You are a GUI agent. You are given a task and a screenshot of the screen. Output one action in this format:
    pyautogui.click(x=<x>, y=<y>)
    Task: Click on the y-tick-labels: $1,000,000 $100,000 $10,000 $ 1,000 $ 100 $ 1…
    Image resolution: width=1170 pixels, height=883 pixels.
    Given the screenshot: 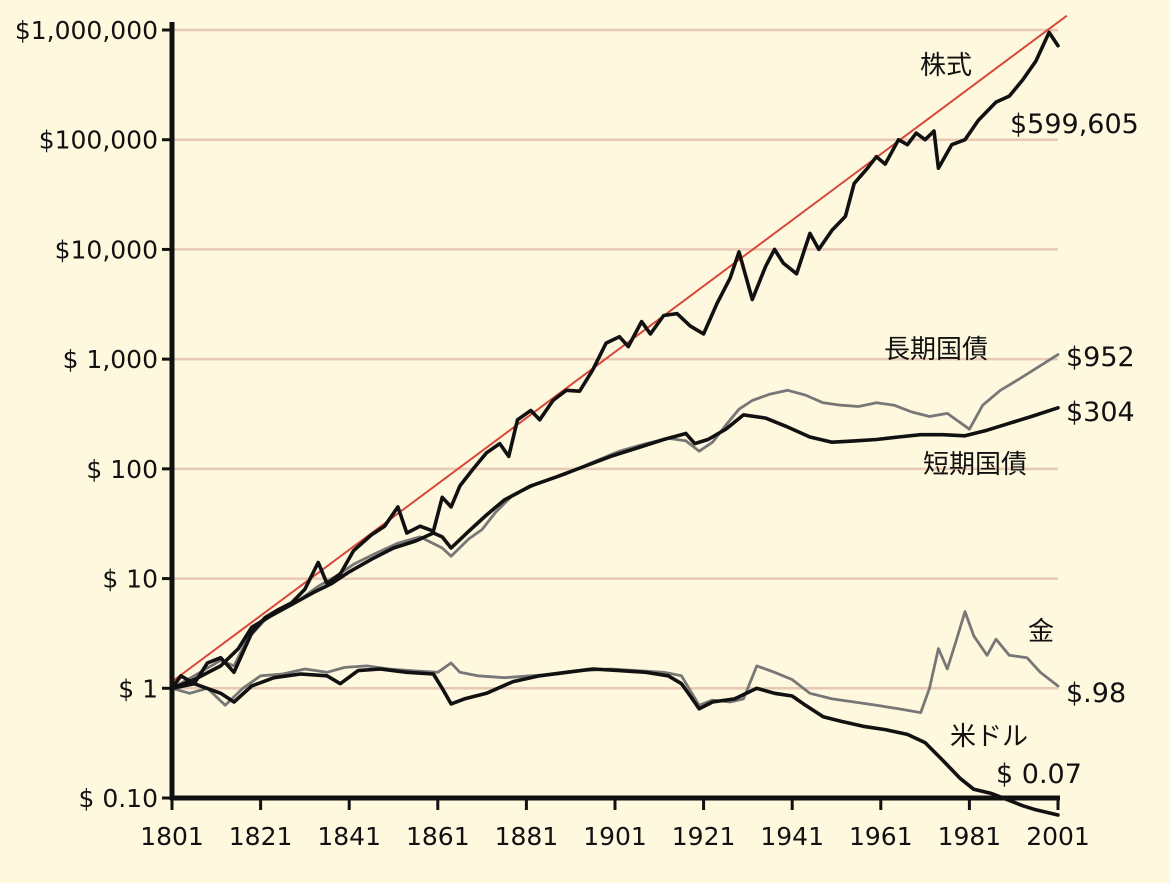 What is the action you would take?
    pyautogui.click(x=86, y=414)
    